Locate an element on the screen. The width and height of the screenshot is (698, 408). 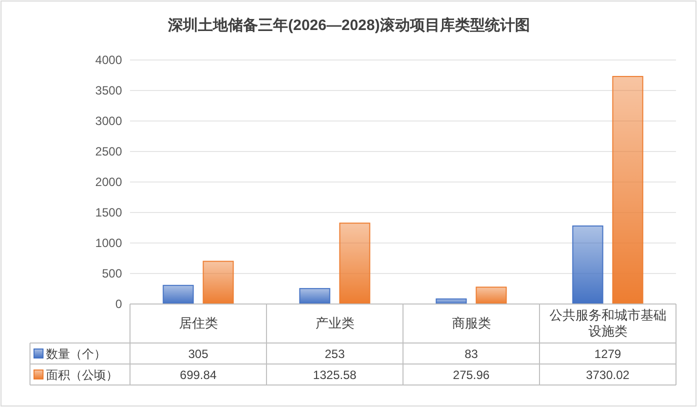
data-label: 1279 is located at coordinates (608, 354).